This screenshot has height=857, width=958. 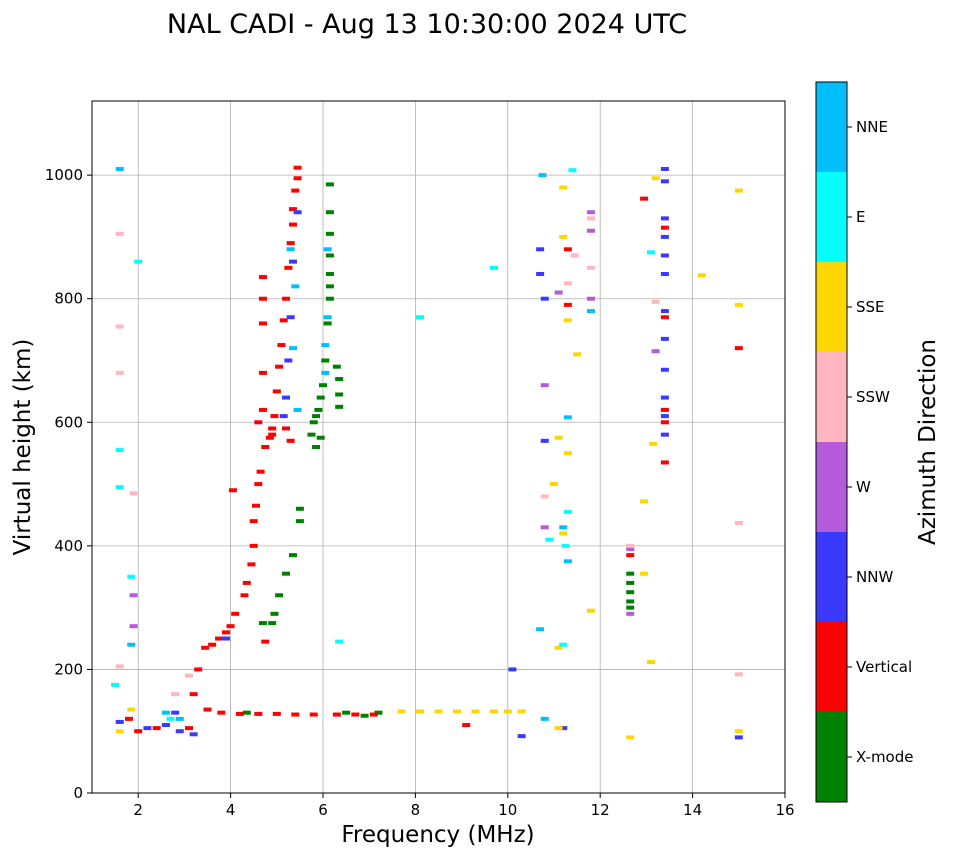 What do you see at coordinates (68, 546) in the screenshot?
I see `y-tick-label: 400` at bounding box center [68, 546].